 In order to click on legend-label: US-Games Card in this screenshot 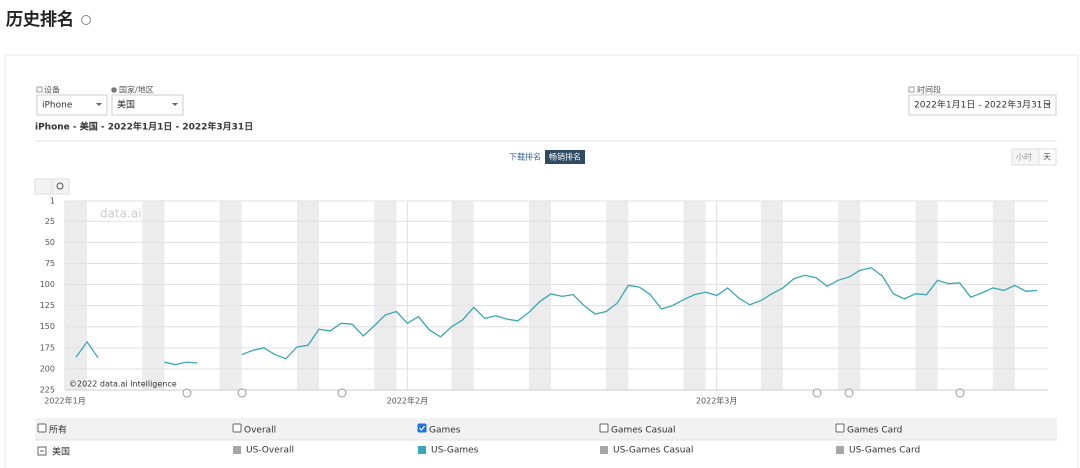, I will do `click(884, 451)`.